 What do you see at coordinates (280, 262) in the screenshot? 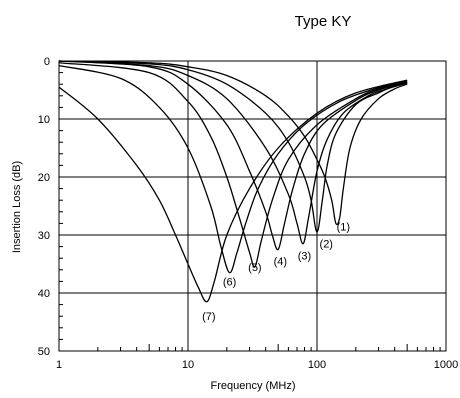
I see `curve-label-4: (4)` at bounding box center [280, 262].